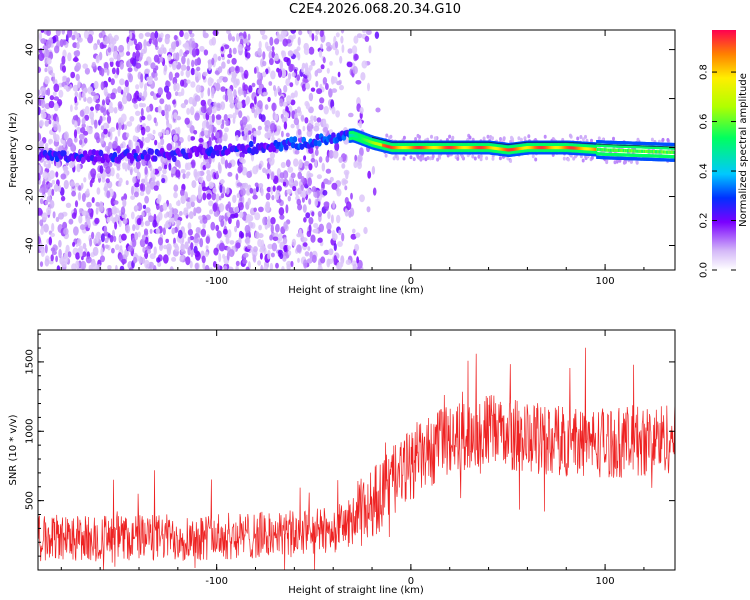 Image resolution: width=750 pixels, height=600 pixels. Describe the element at coordinates (375, 9) in the screenshot. I see `chart-title: C2E4.2026.068.20.34.G10` at that location.